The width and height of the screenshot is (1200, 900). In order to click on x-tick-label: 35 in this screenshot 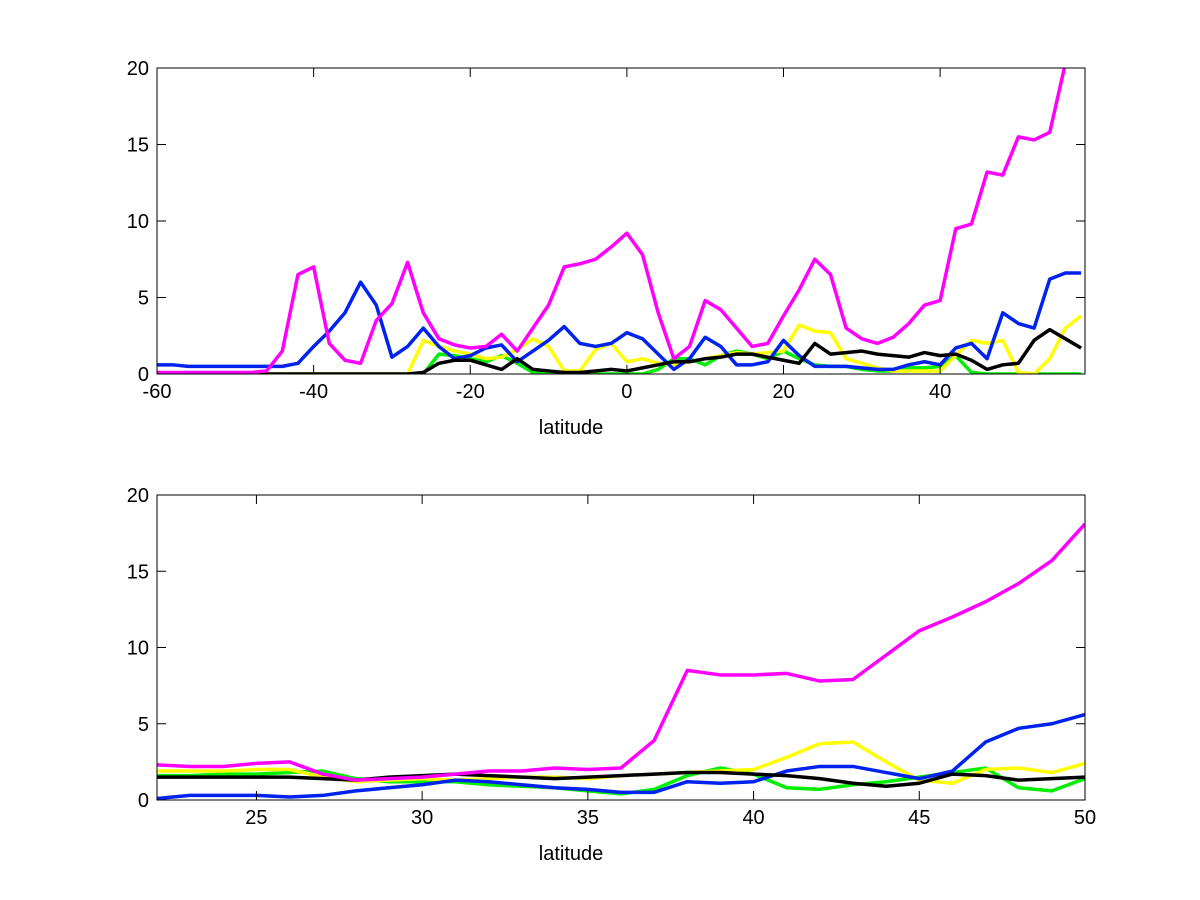, I will do `click(588, 818)`.